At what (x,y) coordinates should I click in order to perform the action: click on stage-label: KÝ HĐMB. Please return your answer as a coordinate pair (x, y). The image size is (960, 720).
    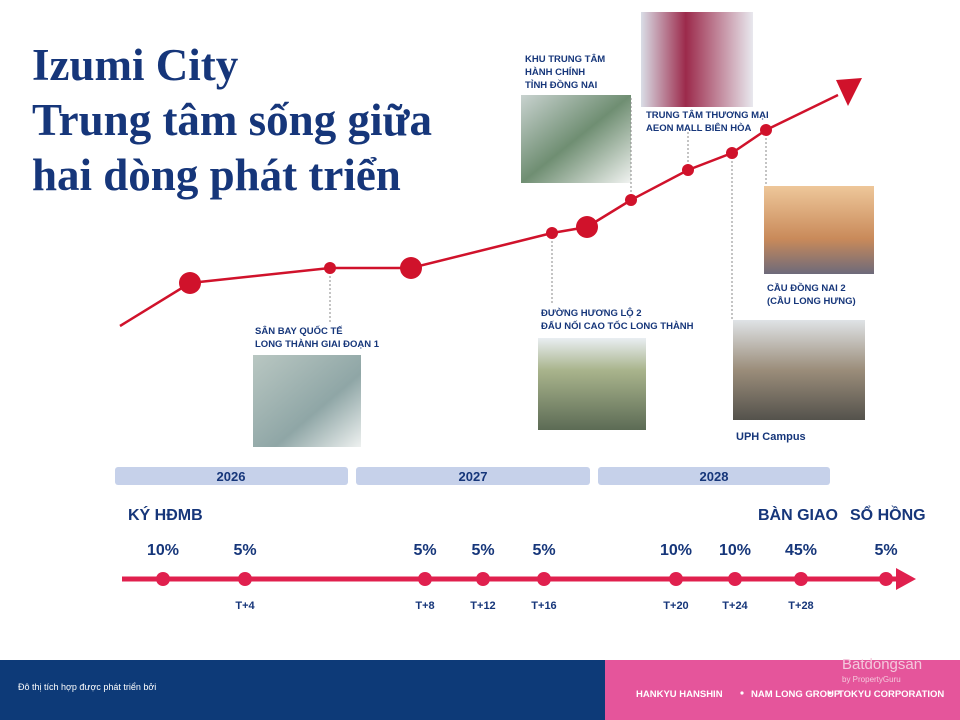
    Looking at the image, I should click on (165, 514).